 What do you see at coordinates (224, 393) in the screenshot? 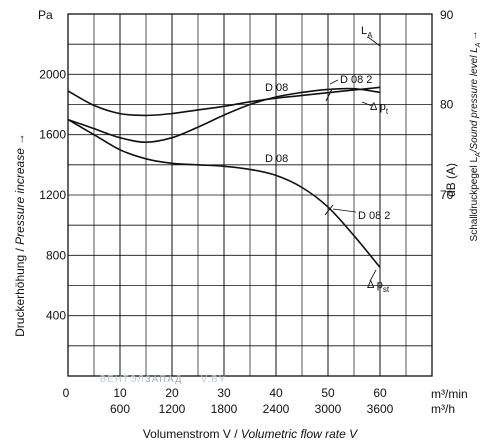
I see `x-tick-label: 30` at bounding box center [224, 393].